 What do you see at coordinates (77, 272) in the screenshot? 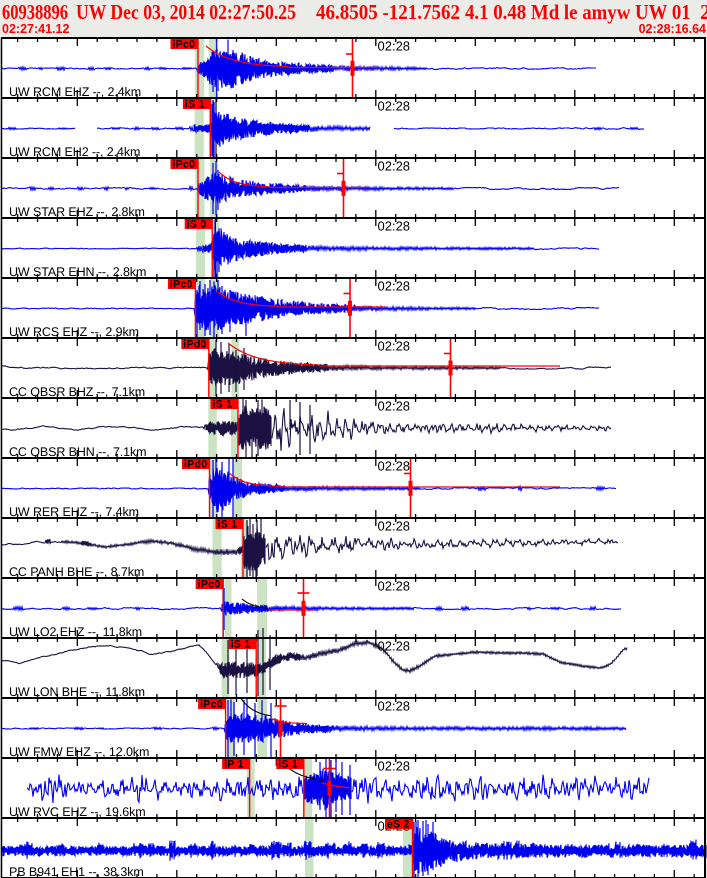
I see `svg-text: UW STAR EHN --, 2.8km` at bounding box center [77, 272].